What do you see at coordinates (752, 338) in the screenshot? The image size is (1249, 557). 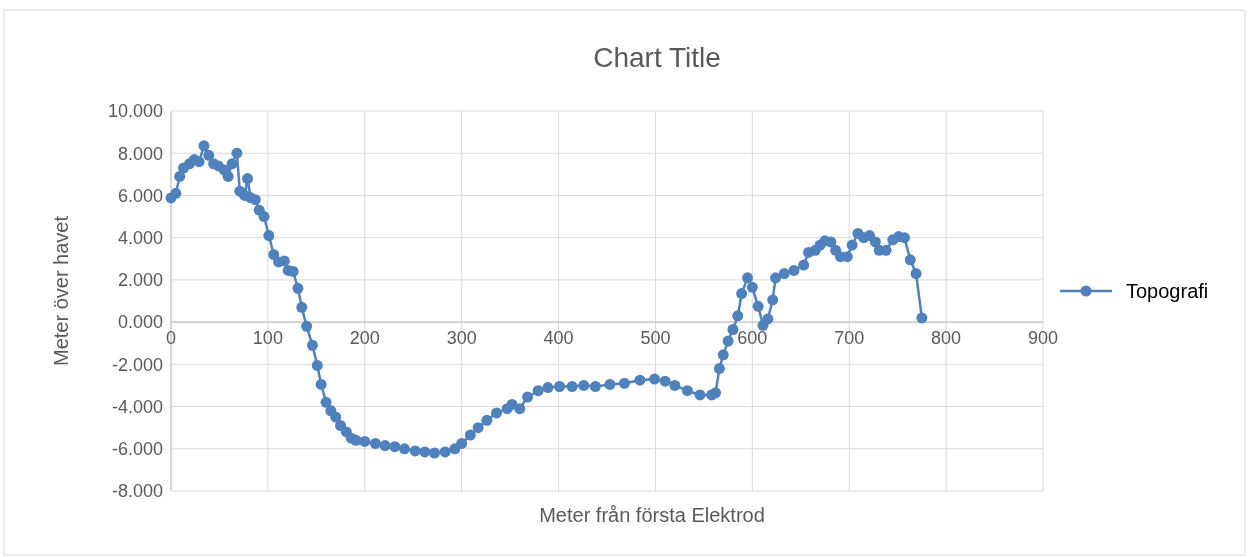 I see `x-tick-label: 600` at bounding box center [752, 338].